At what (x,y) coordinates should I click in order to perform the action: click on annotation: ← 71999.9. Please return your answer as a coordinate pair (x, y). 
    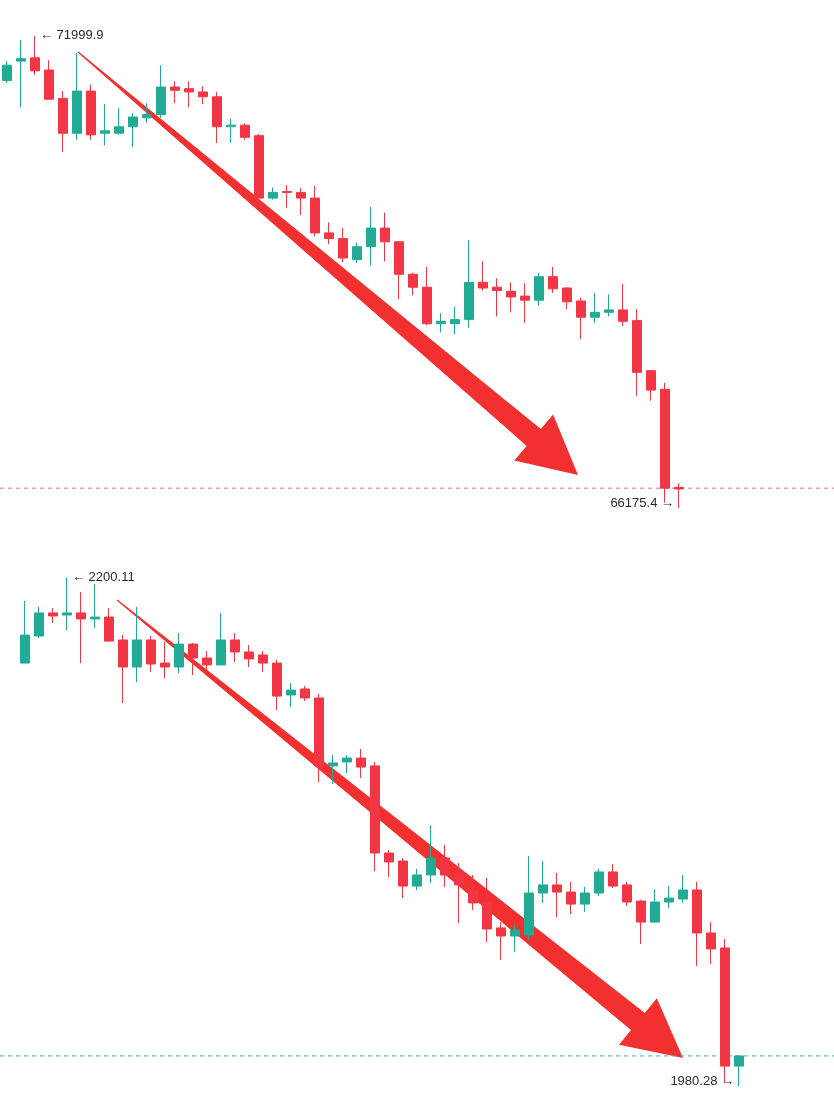
    Looking at the image, I should click on (72, 34).